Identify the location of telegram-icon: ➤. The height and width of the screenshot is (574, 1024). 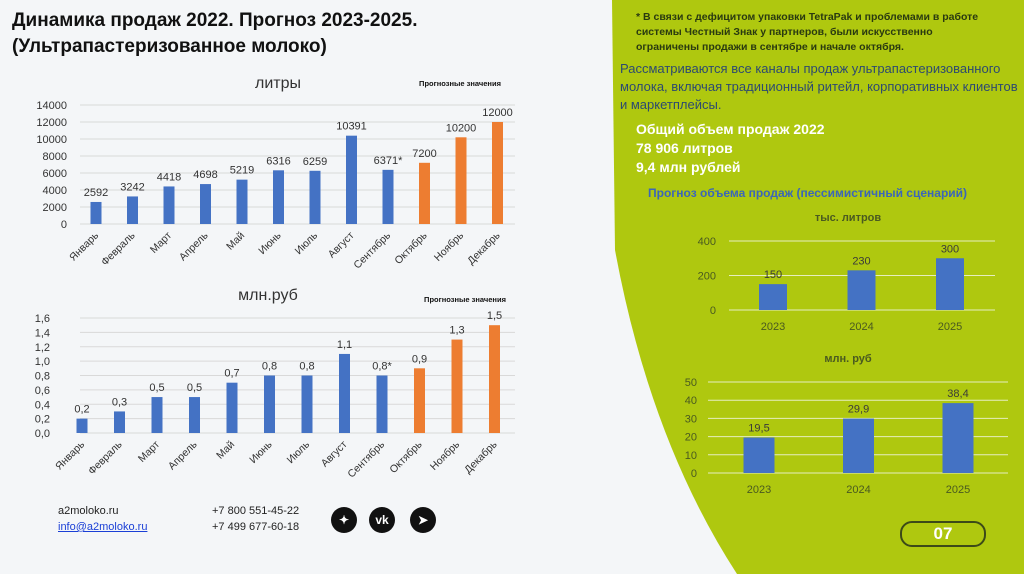
(423, 520).